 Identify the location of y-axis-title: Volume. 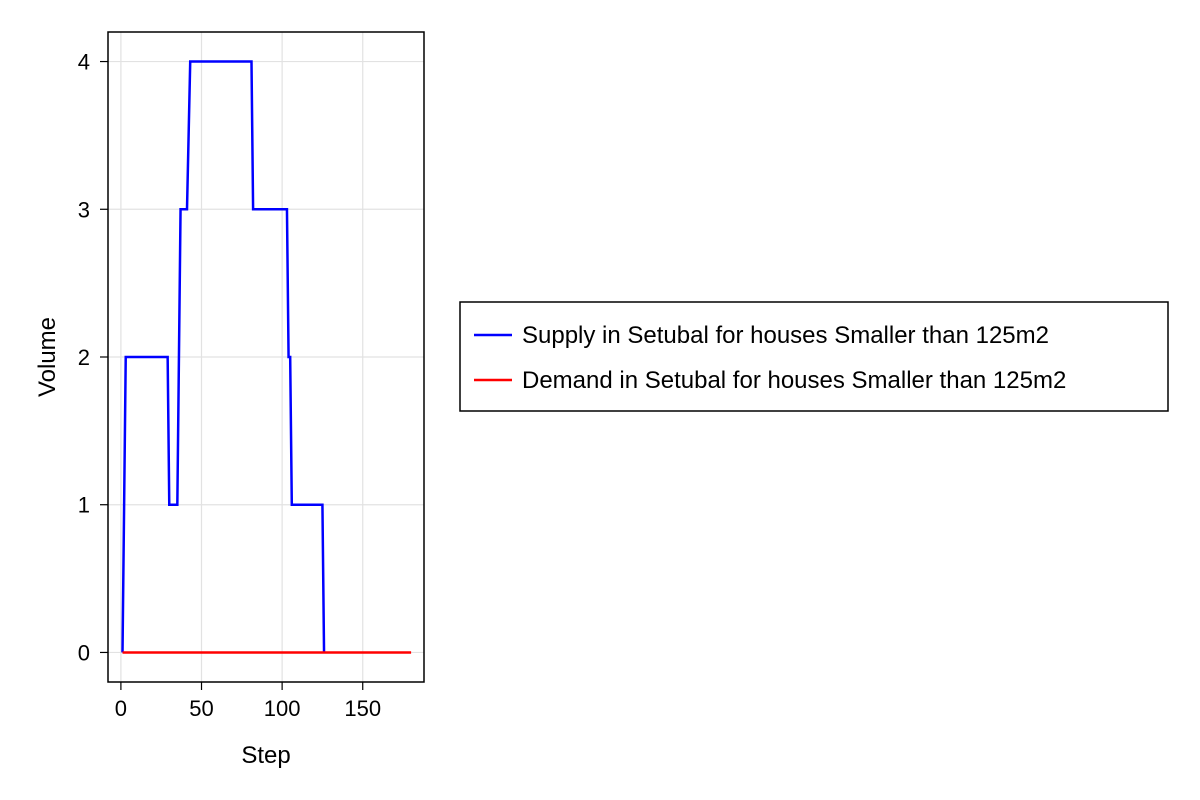
(47, 357).